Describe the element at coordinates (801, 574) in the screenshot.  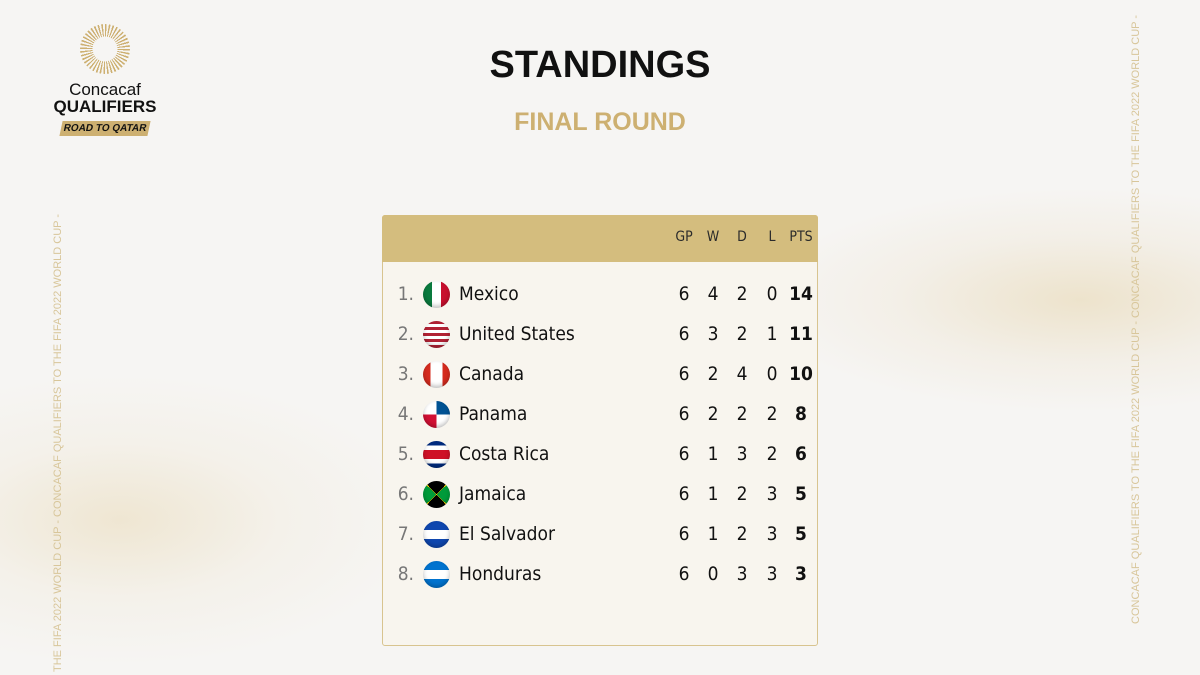
I see `points: 3` at that location.